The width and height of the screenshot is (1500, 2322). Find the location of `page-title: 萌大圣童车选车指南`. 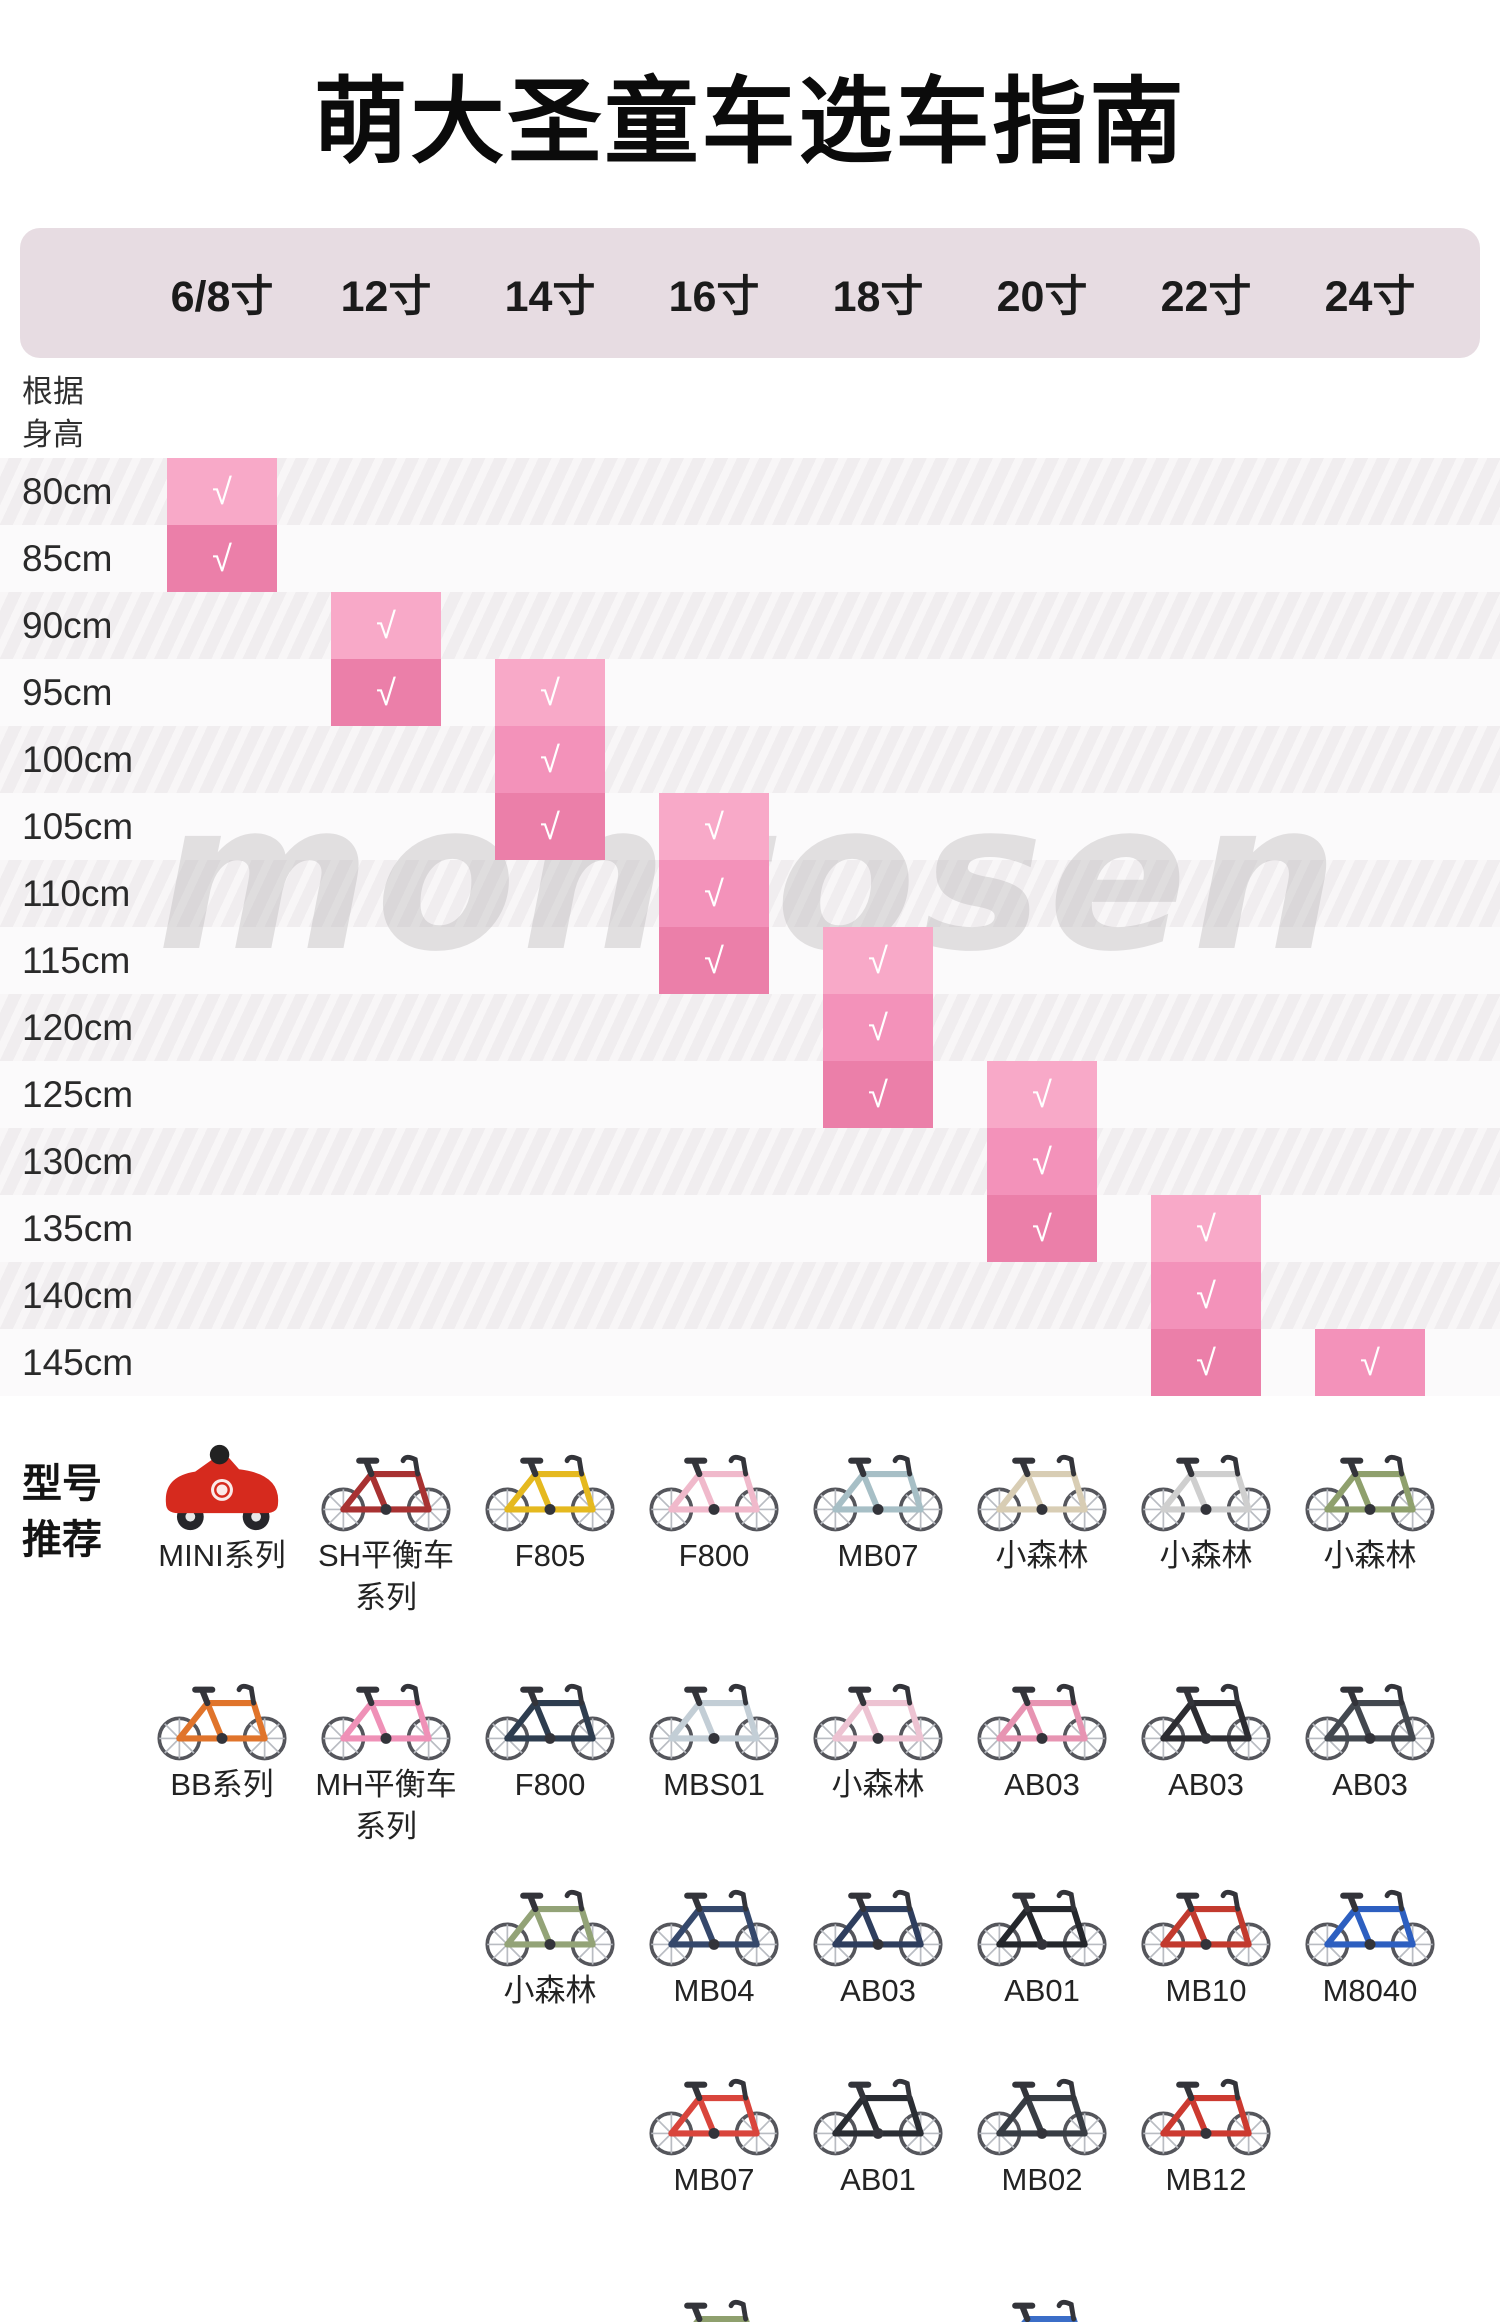

page-title: 萌大圣童车选车指南 is located at coordinates (750, 122).